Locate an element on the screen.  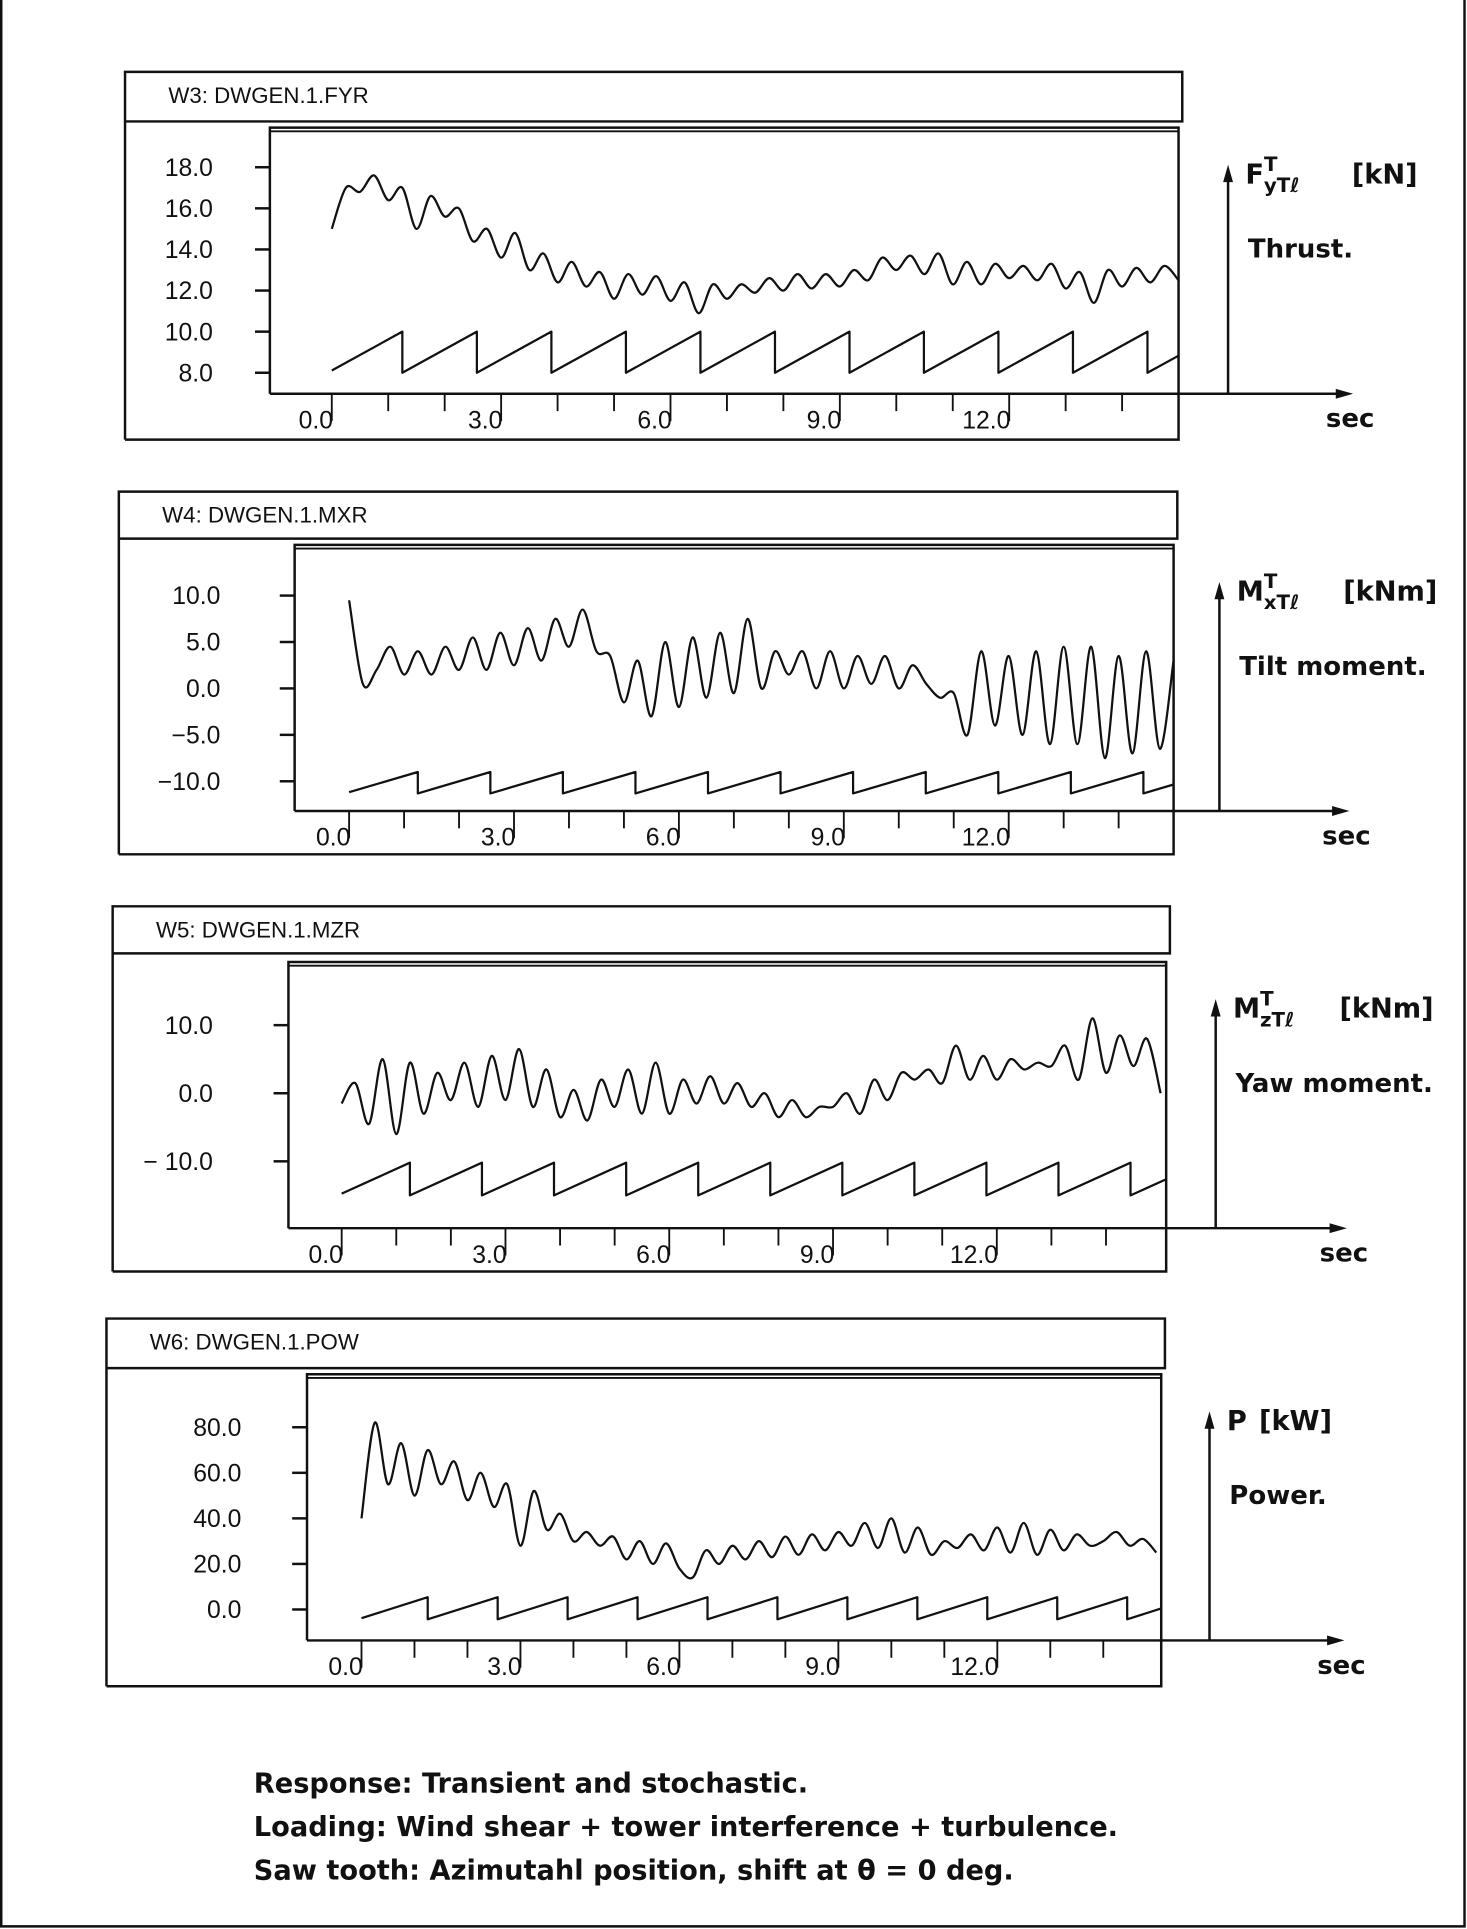
y-tick-label: 8.0 is located at coordinates (196, 373).